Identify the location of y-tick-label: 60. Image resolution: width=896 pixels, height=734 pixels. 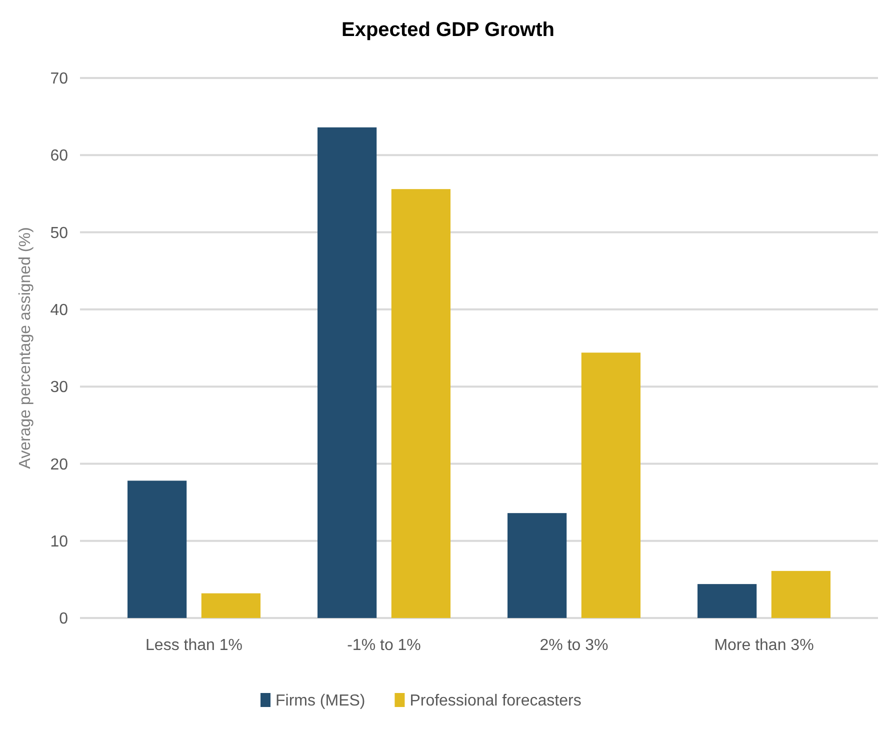
(59, 156).